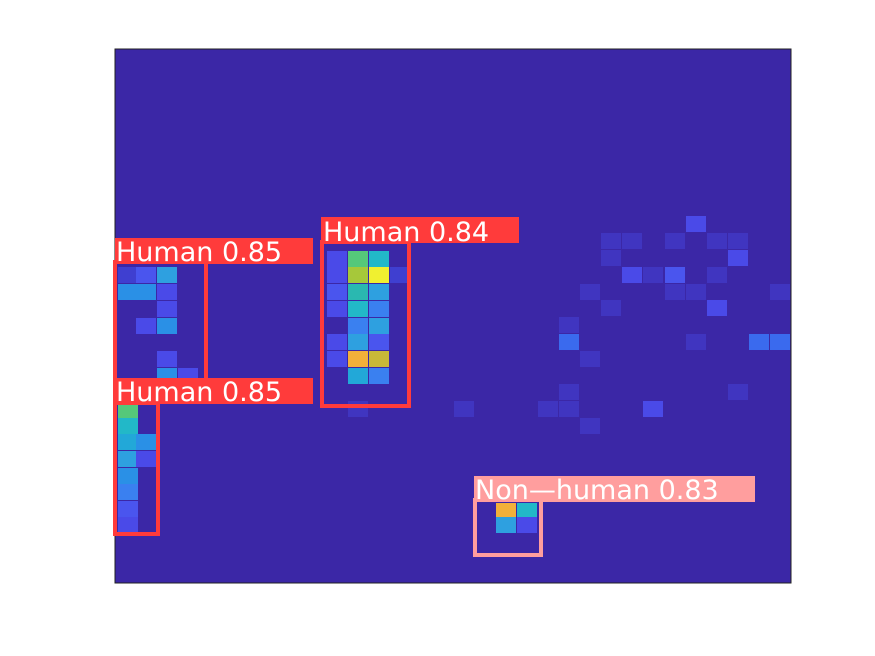 Image resolution: width=875 pixels, height=656 pixels. Describe the element at coordinates (213, 456) in the screenshot. I see `detection-3: Human 0.85` at that location.